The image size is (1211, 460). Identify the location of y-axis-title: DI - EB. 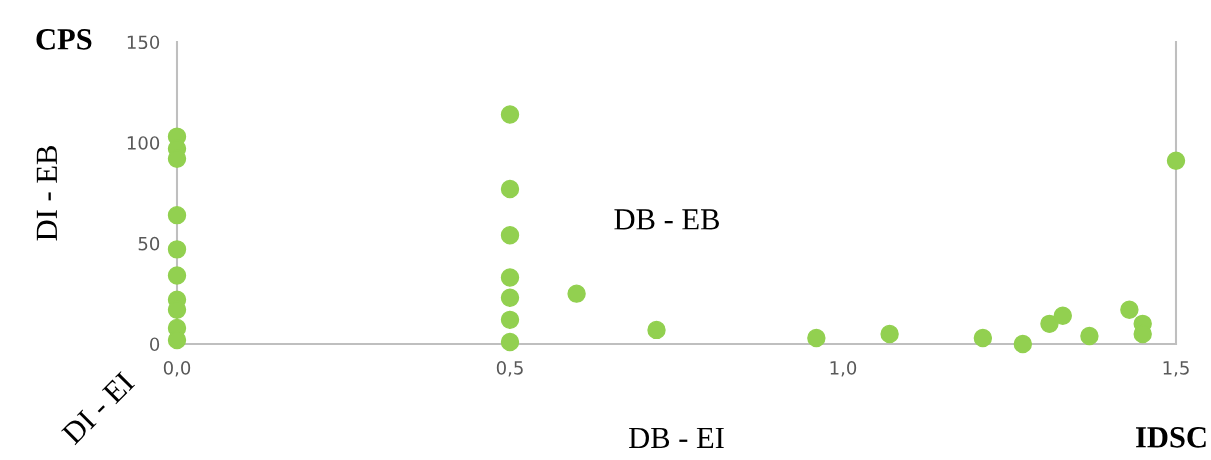
(46, 193).